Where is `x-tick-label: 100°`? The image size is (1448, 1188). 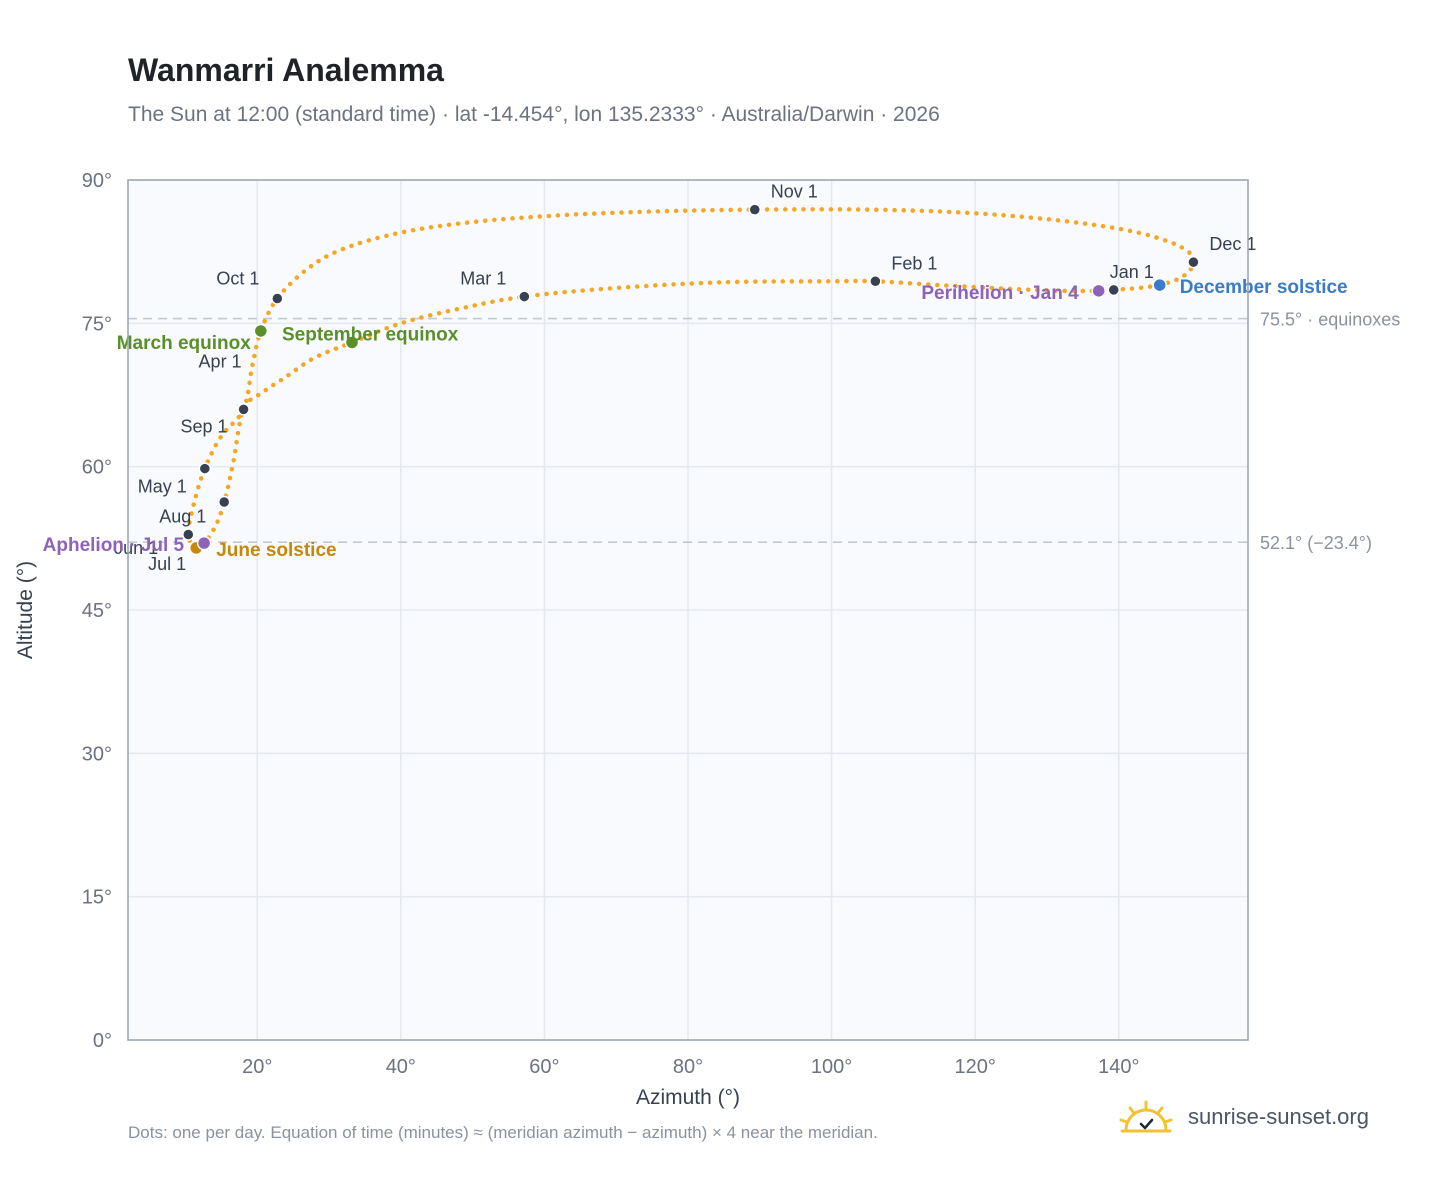
x-tick-label: 100° is located at coordinates (831, 1067).